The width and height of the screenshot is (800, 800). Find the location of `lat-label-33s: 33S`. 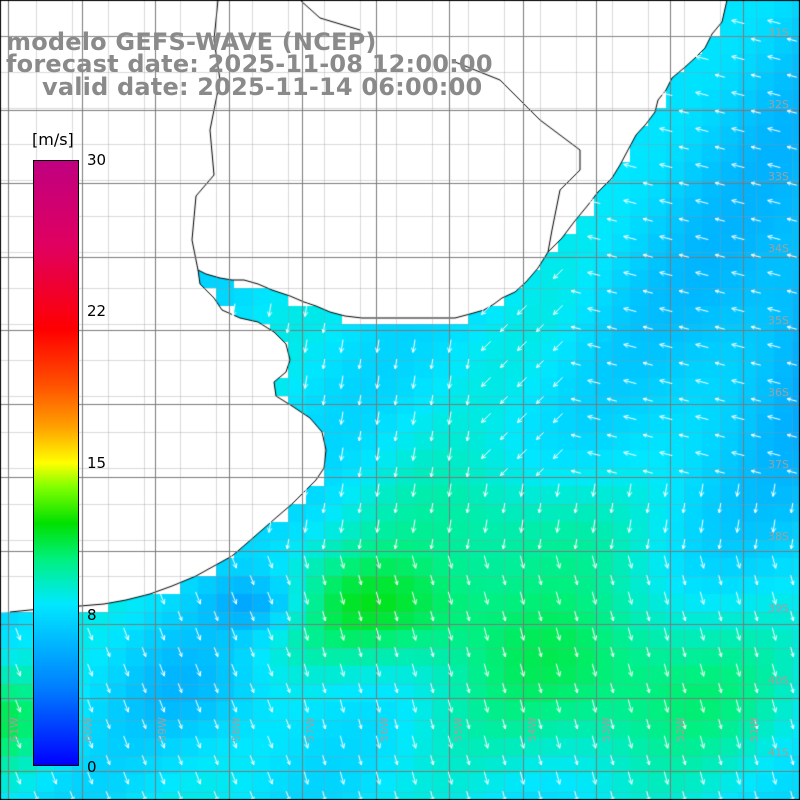

lat-label-33s: 33S is located at coordinates (778, 176).